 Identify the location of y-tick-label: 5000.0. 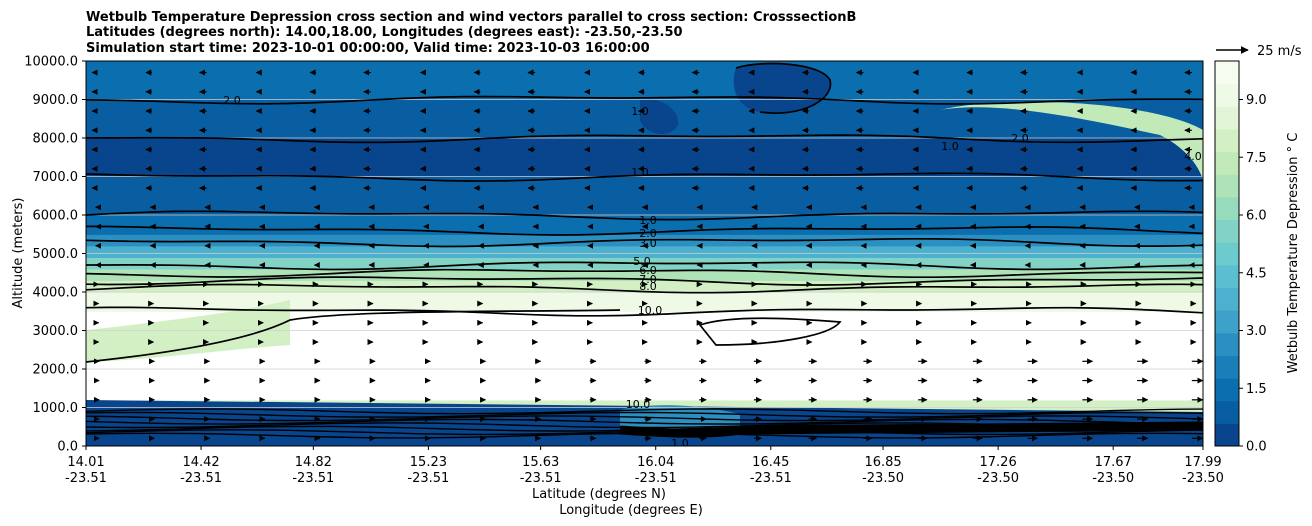
(56, 254).